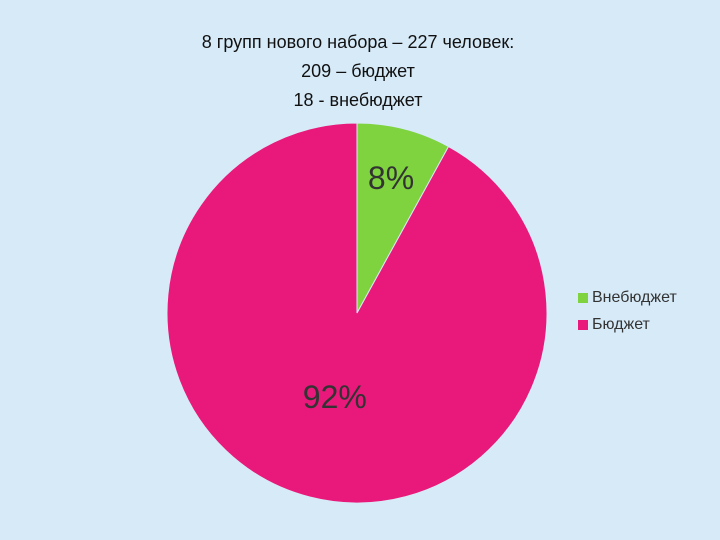 The image size is (720, 540). I want to click on chart-title: 8 групп нового набора – 227 человек:, so click(358, 42).